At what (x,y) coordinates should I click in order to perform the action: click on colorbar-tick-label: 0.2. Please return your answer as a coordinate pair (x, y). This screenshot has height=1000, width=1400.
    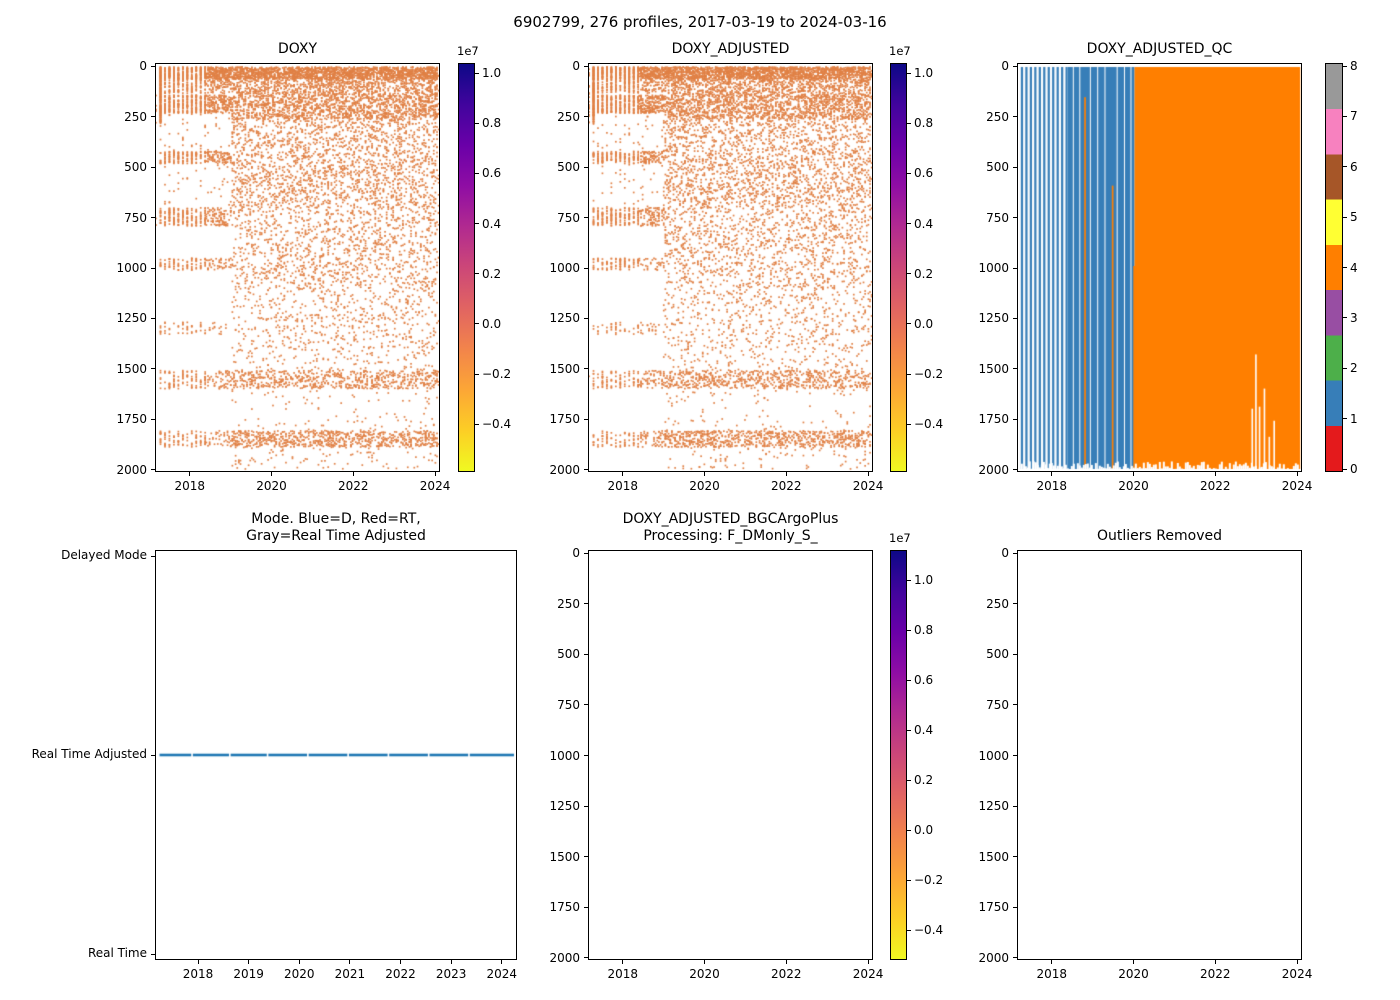
    Looking at the image, I should click on (924, 273).